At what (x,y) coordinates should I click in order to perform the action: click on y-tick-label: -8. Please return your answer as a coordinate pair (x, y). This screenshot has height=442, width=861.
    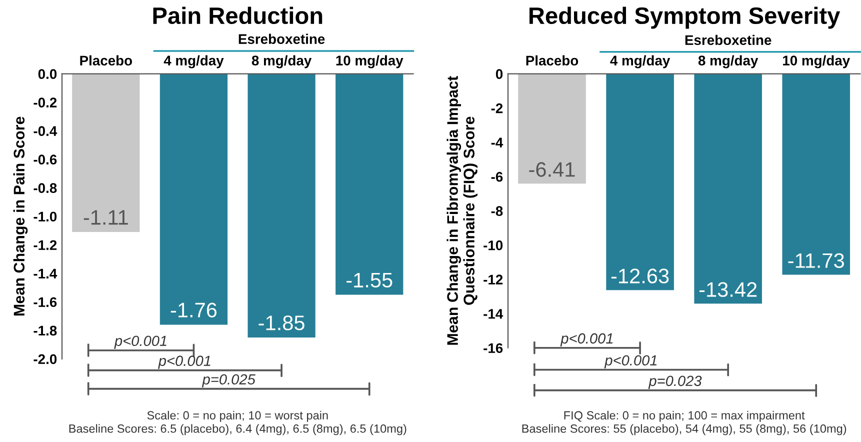
    Looking at the image, I should click on (497, 211).